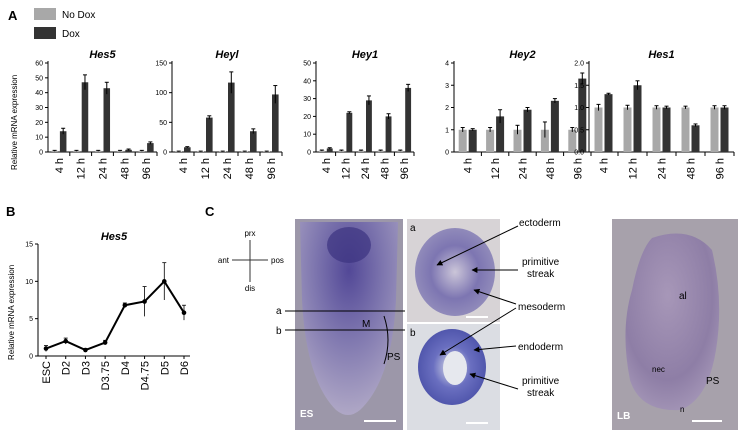  Describe the element at coordinates (447, 130) in the screenshot. I see `y-tick-label: 1` at that location.